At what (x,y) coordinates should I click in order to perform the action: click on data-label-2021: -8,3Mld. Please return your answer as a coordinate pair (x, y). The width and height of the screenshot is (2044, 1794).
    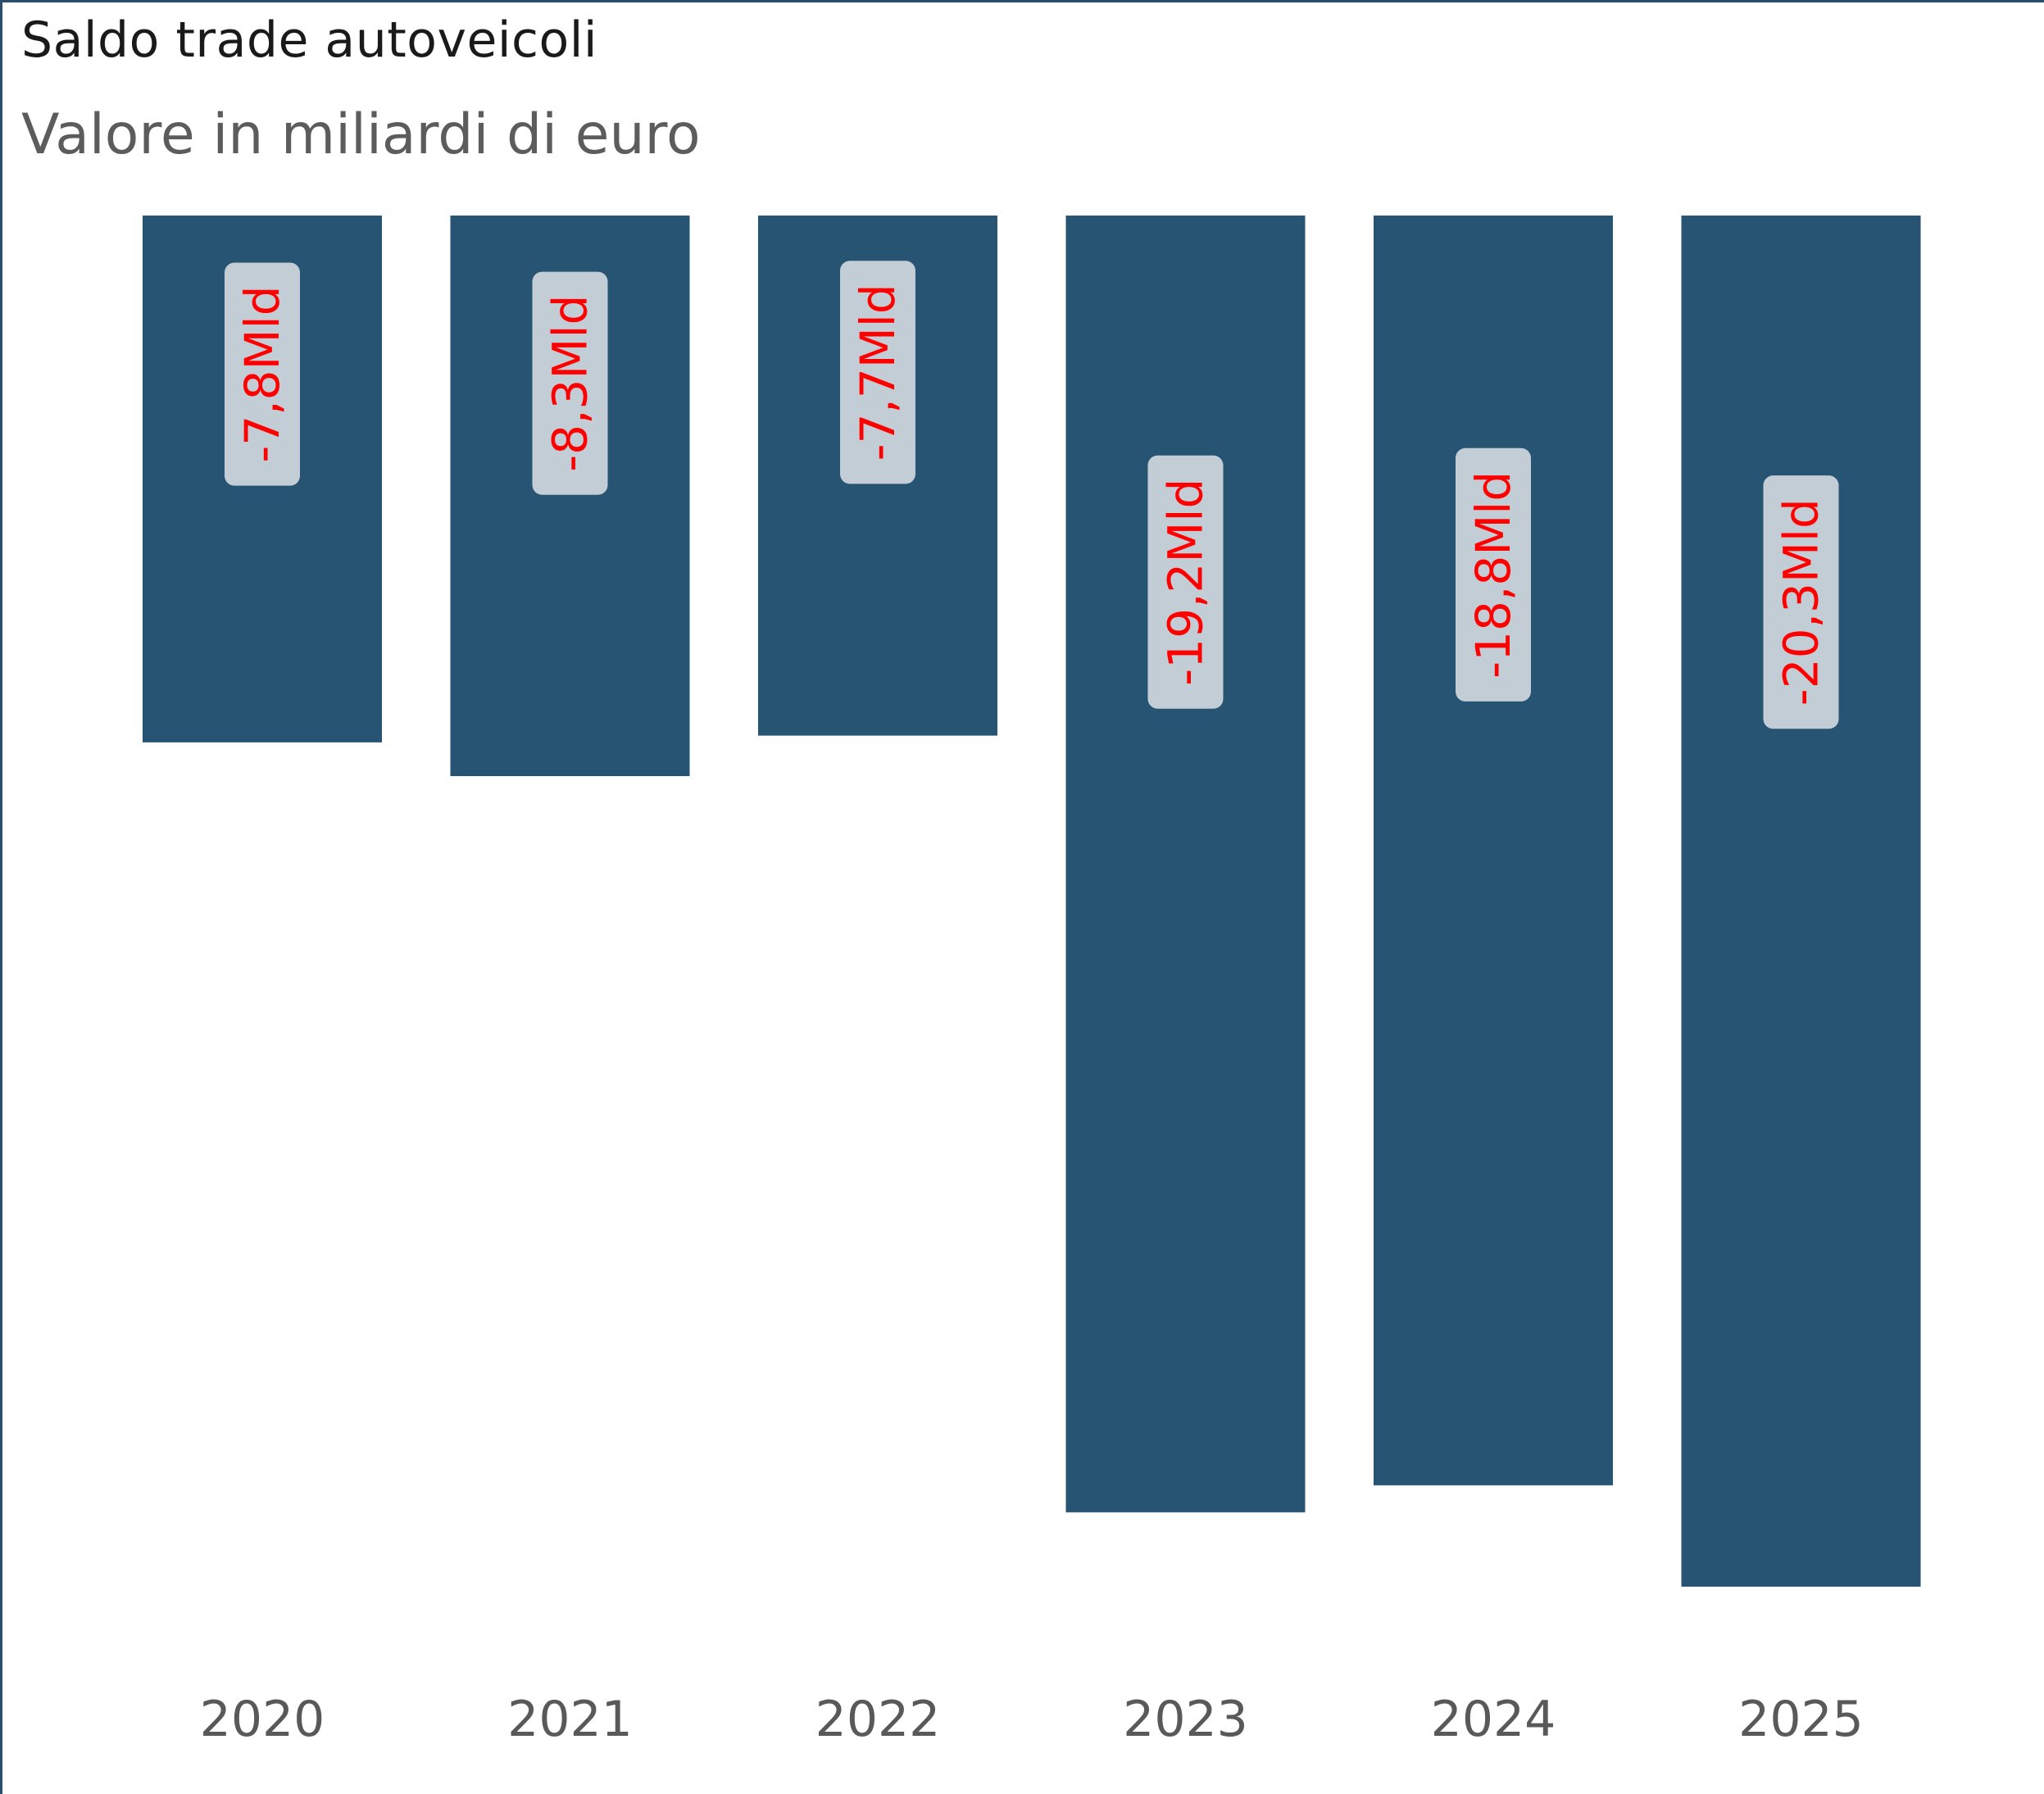
    Looking at the image, I should click on (570, 383).